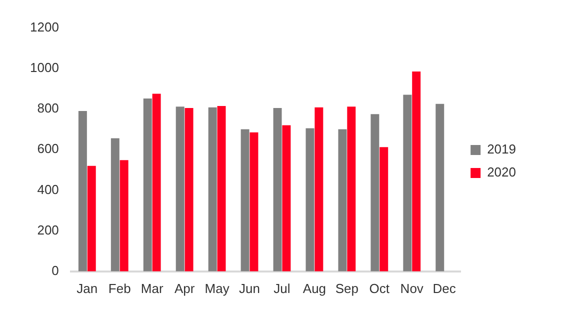 The height and width of the screenshot is (325, 564). Describe the element at coordinates (48, 148) in the screenshot. I see `y-tick-label: 600` at that location.